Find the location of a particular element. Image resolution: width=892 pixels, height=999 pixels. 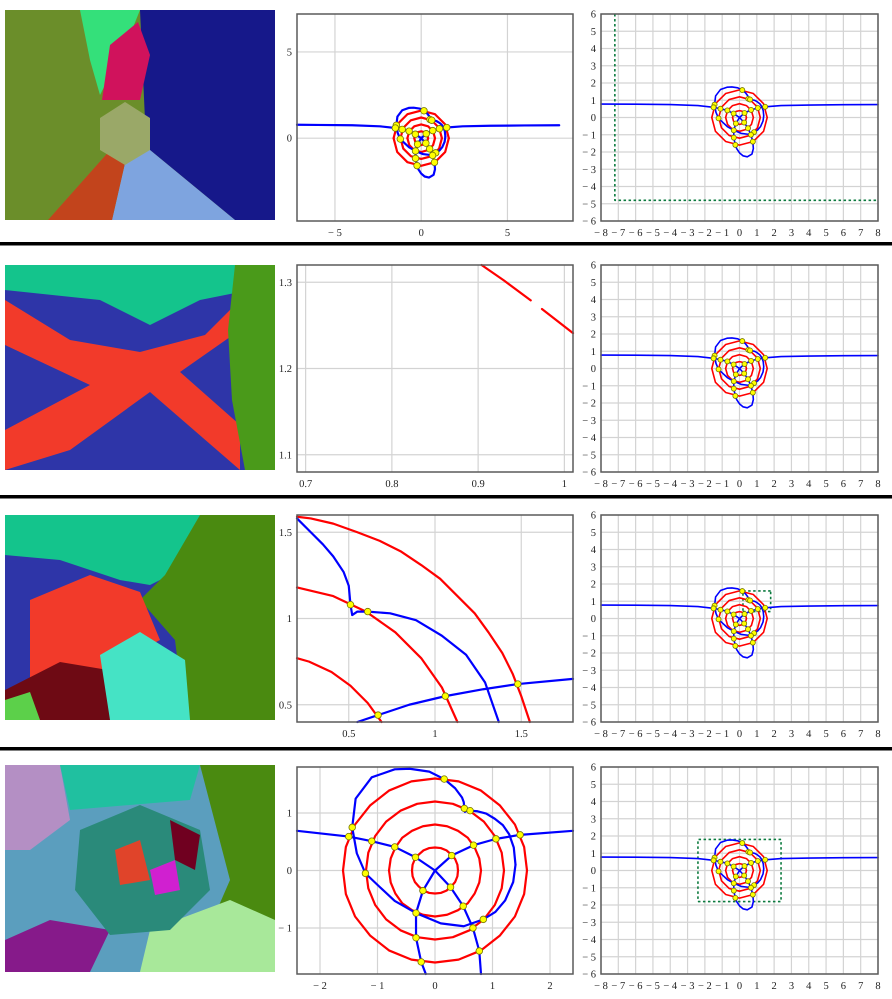

y-tick-label: 1.5 is located at coordinates (285, 533).